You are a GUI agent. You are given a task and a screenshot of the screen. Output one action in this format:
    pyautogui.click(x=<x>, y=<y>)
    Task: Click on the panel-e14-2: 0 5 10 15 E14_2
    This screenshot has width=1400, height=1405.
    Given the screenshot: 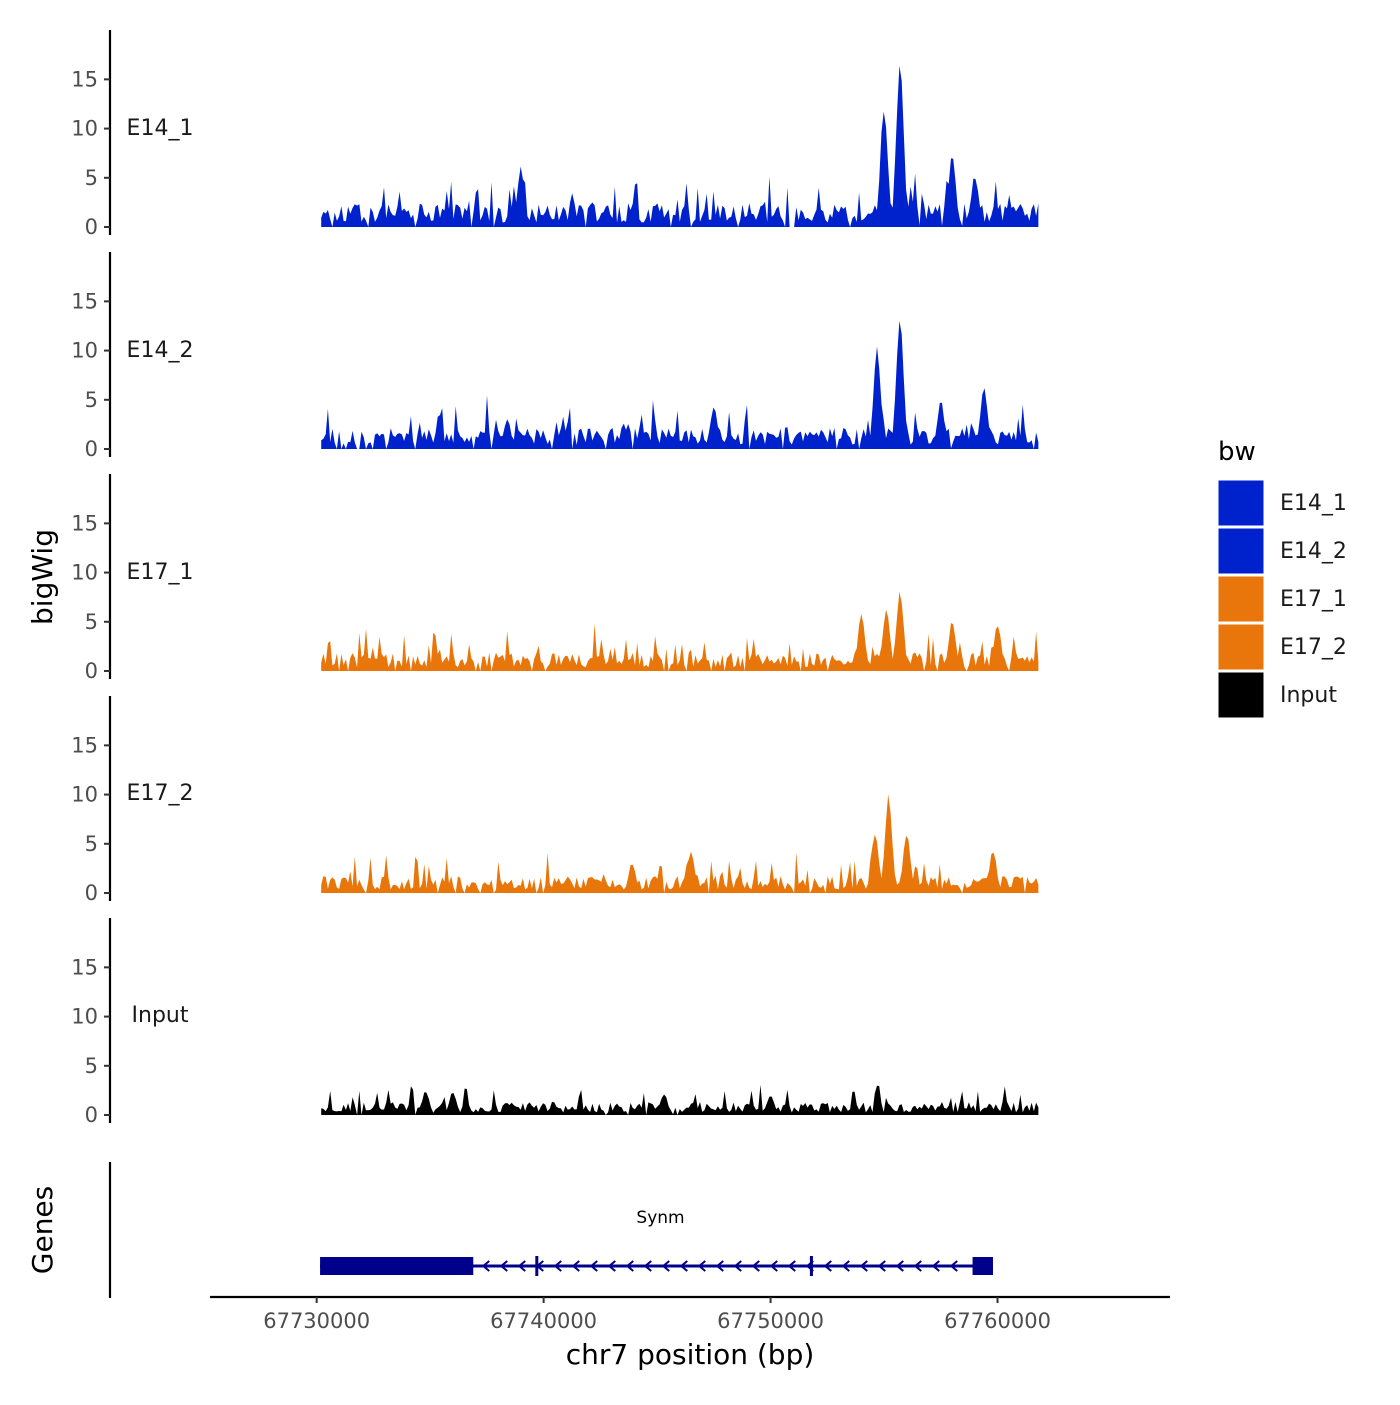 What is the action you would take?
    pyautogui.click(x=555, y=356)
    